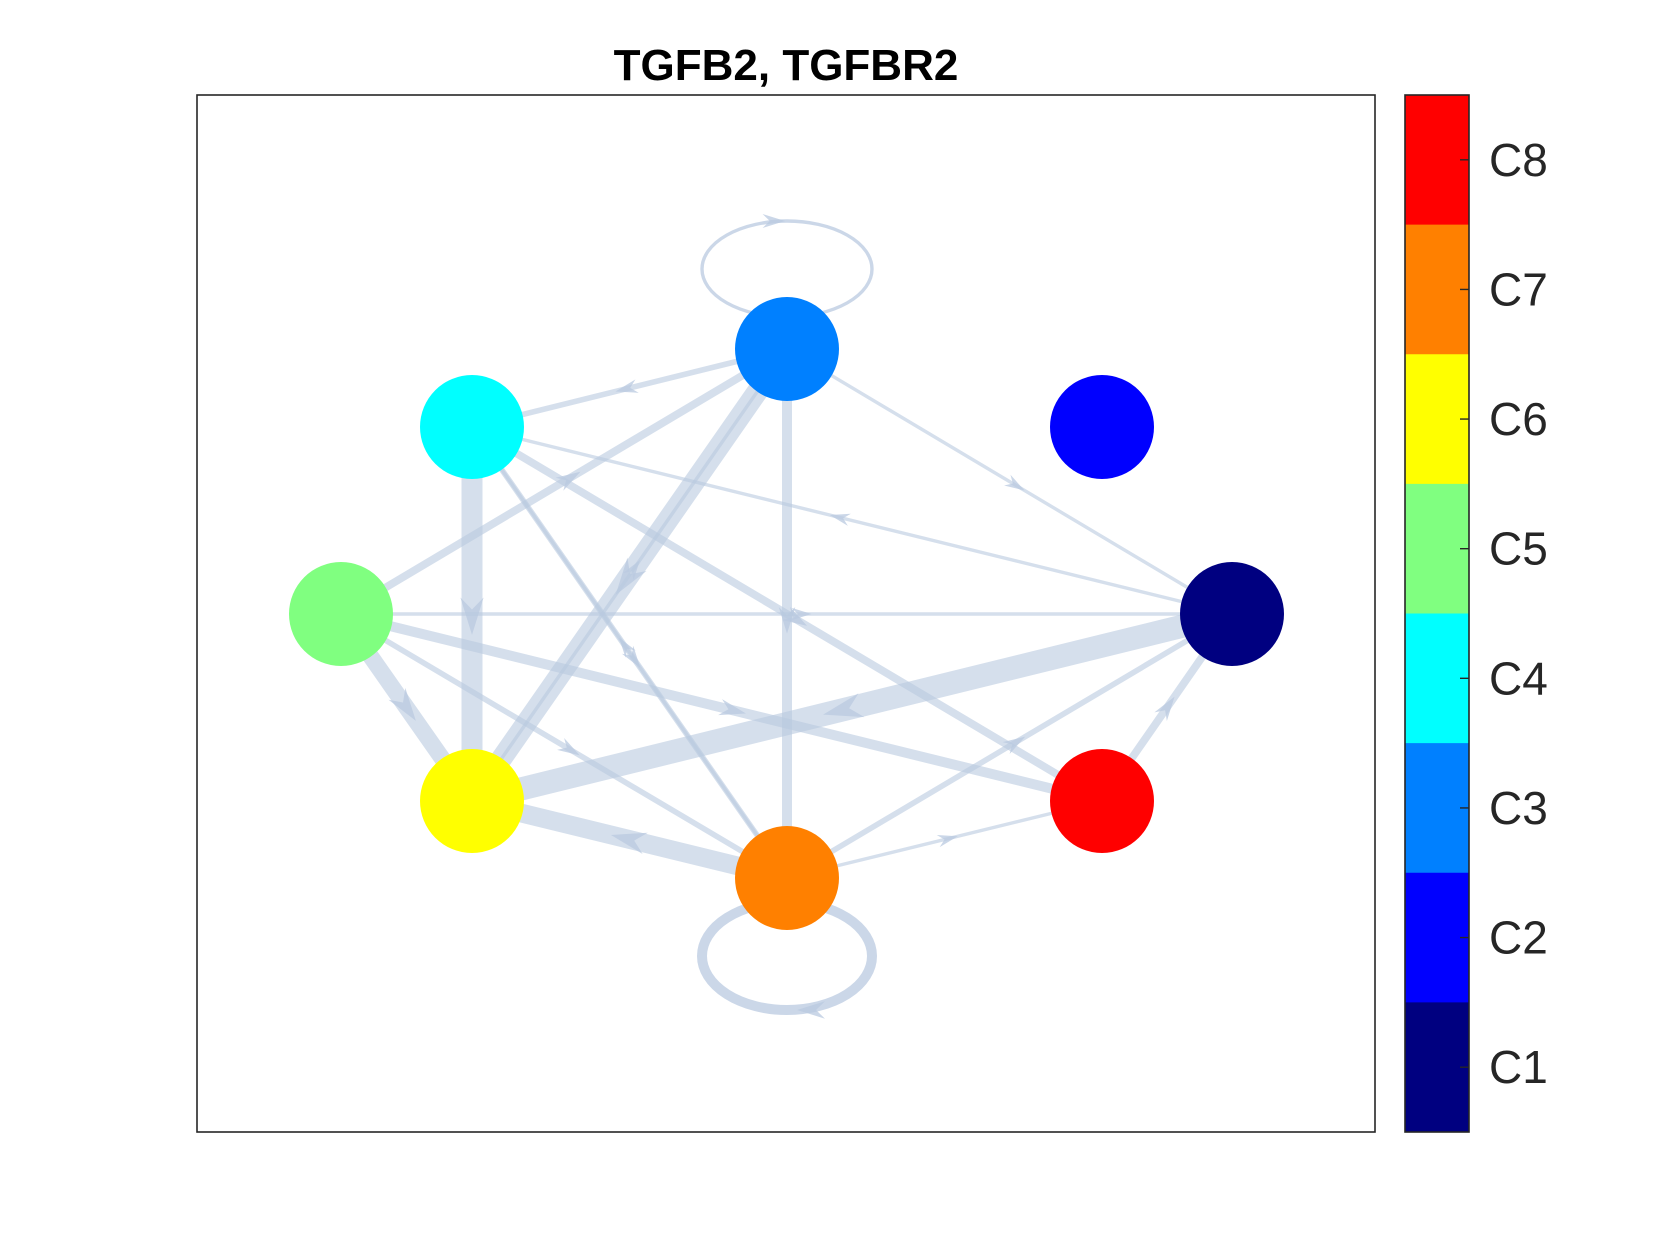 The width and height of the screenshot is (1680, 1260). I want to click on edge-c5-to-c3-arrow, so click(568, 481).